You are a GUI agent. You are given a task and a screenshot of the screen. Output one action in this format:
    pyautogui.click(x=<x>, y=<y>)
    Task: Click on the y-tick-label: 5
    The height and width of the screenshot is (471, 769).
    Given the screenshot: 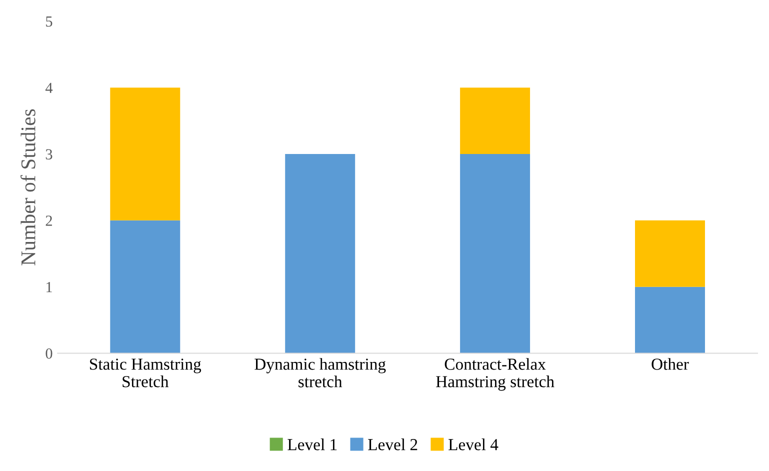 What is the action you would take?
    pyautogui.click(x=49, y=21)
    